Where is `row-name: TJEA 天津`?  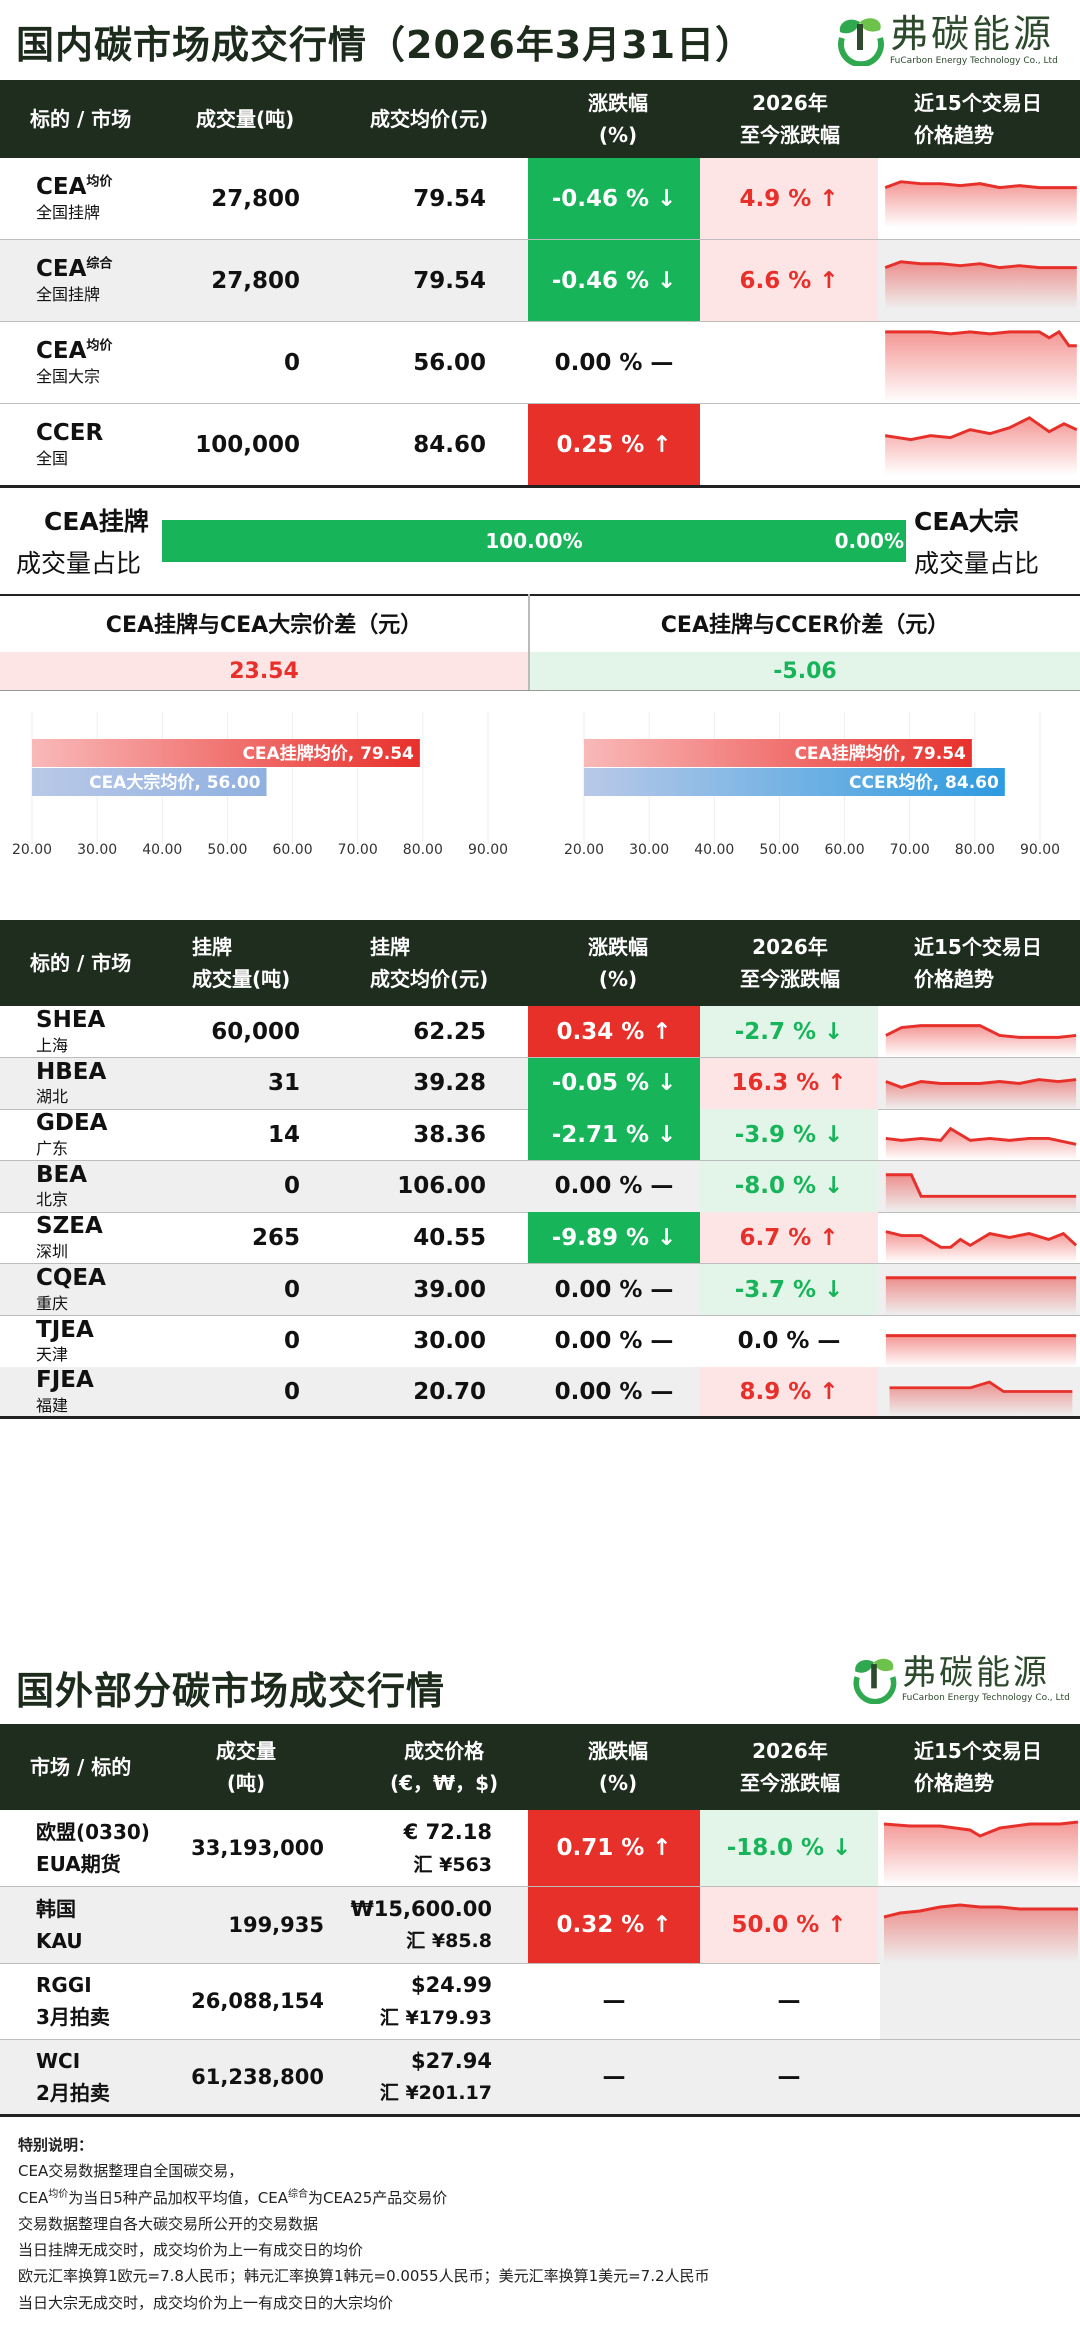 row-name: TJEA 天津 is located at coordinates (65, 1340).